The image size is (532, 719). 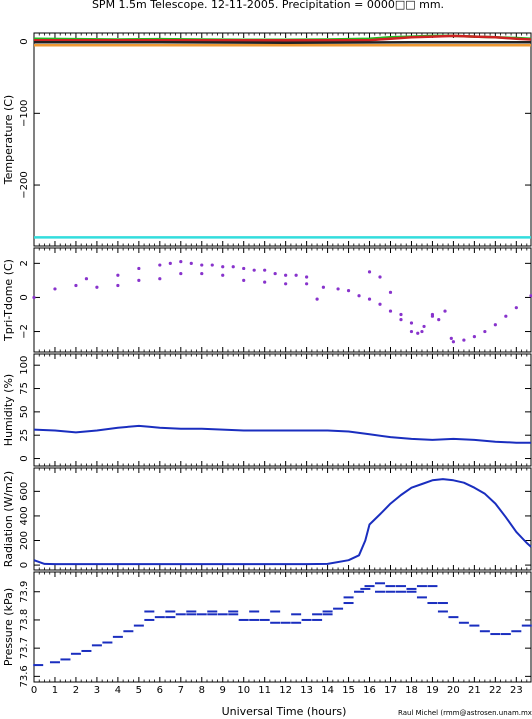 What do you see at coordinates (306, 690) in the screenshot?
I see `x-tick-label: 13` at bounding box center [306, 690].